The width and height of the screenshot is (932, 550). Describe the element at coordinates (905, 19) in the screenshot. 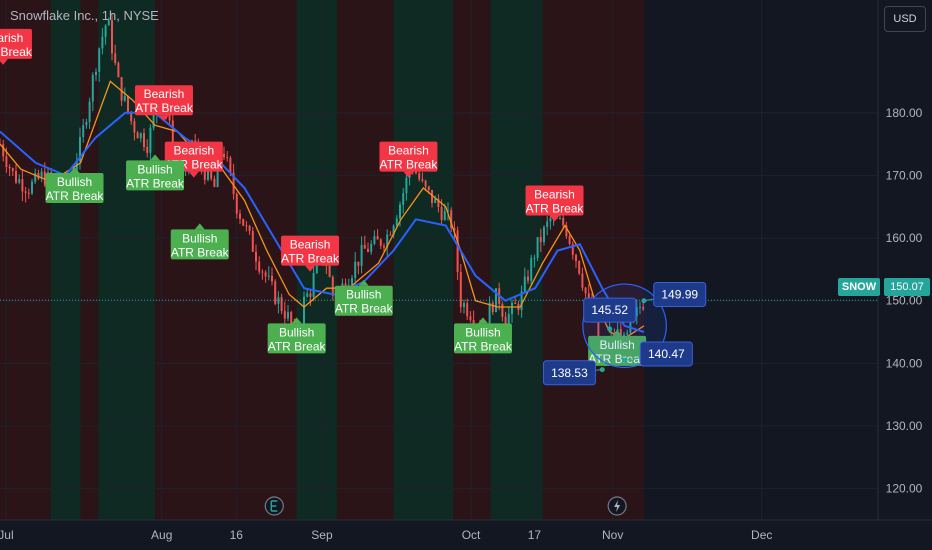

I see `currency-button: USD` at that location.